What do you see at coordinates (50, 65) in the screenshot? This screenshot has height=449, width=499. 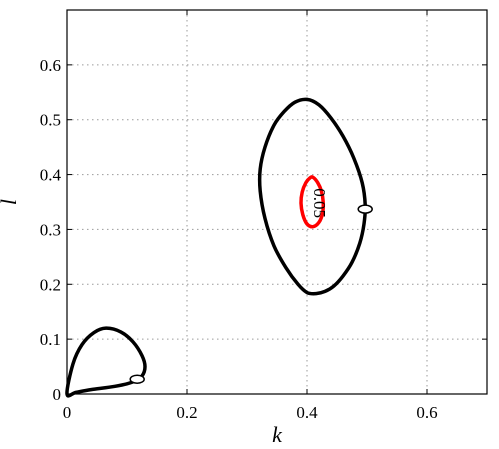 I see `y-tick-label: 0.6` at bounding box center [50, 65].